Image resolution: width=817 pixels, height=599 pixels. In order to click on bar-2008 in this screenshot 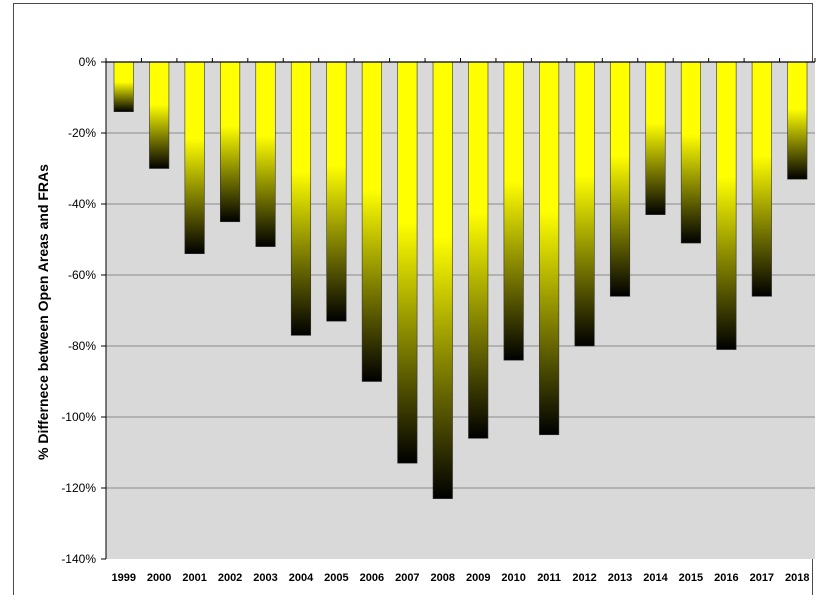, I will do `click(442, 280)`.